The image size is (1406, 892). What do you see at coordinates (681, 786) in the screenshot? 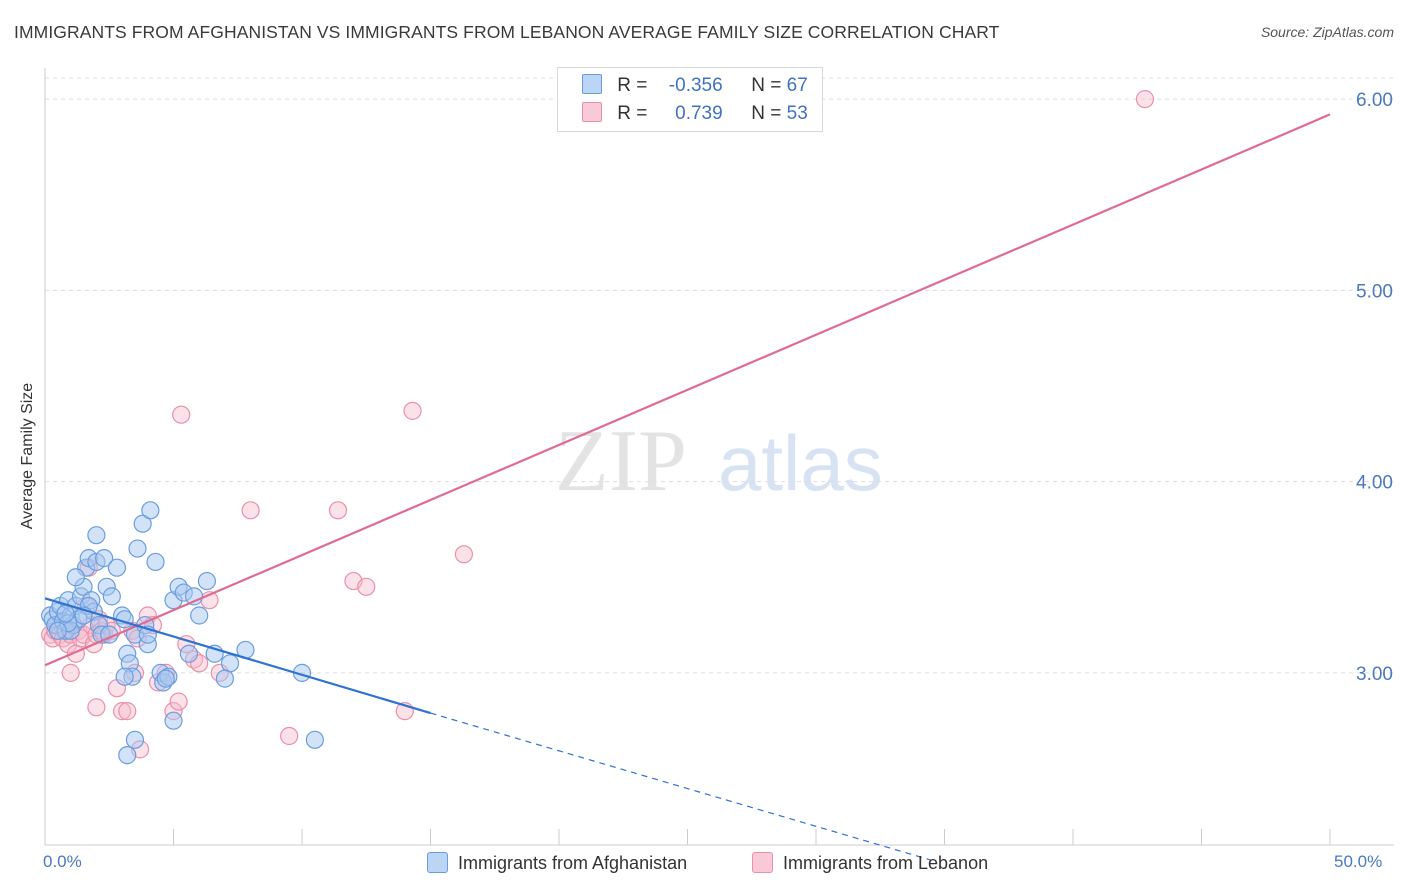
I see `afghanistan-trend-extension` at bounding box center [681, 786].